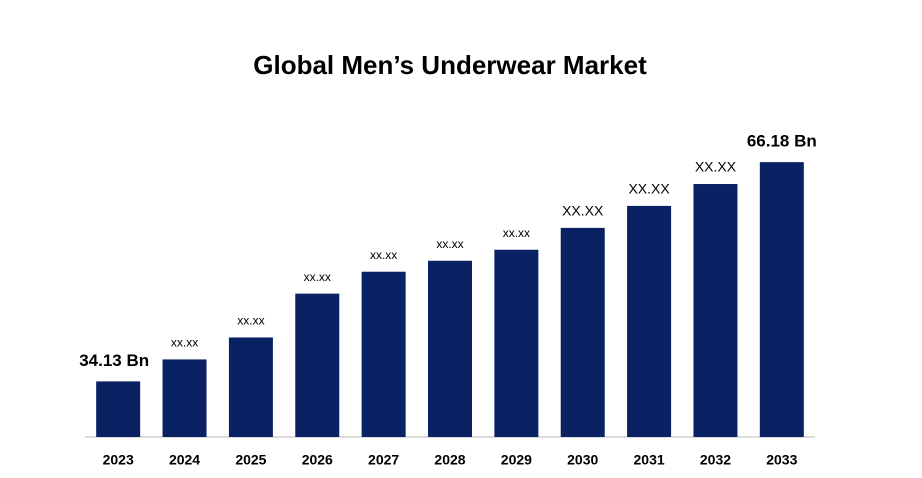 This screenshot has height=478, width=922. I want to click on x-tick-label: 2033, so click(781, 460).